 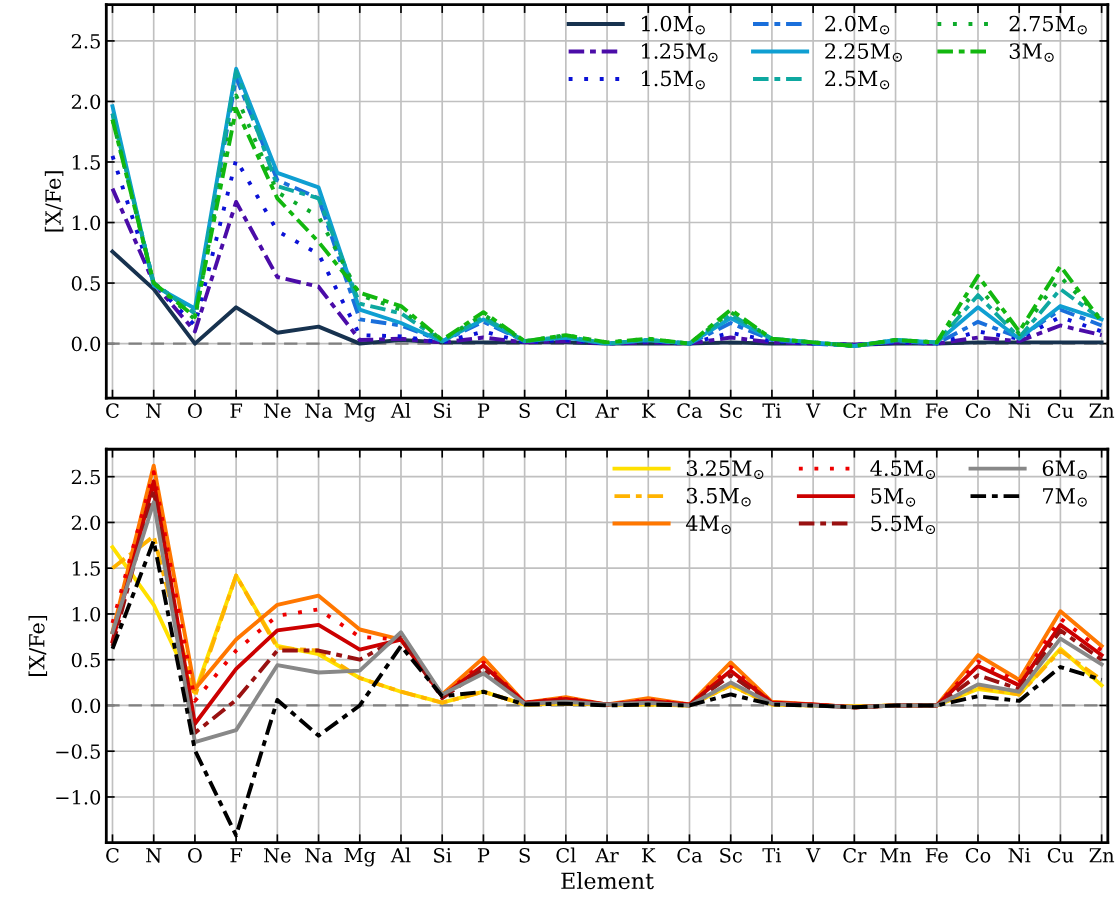 I want to click on legend-label: 2.5M$_{⊙}$, so click(x=857, y=80).